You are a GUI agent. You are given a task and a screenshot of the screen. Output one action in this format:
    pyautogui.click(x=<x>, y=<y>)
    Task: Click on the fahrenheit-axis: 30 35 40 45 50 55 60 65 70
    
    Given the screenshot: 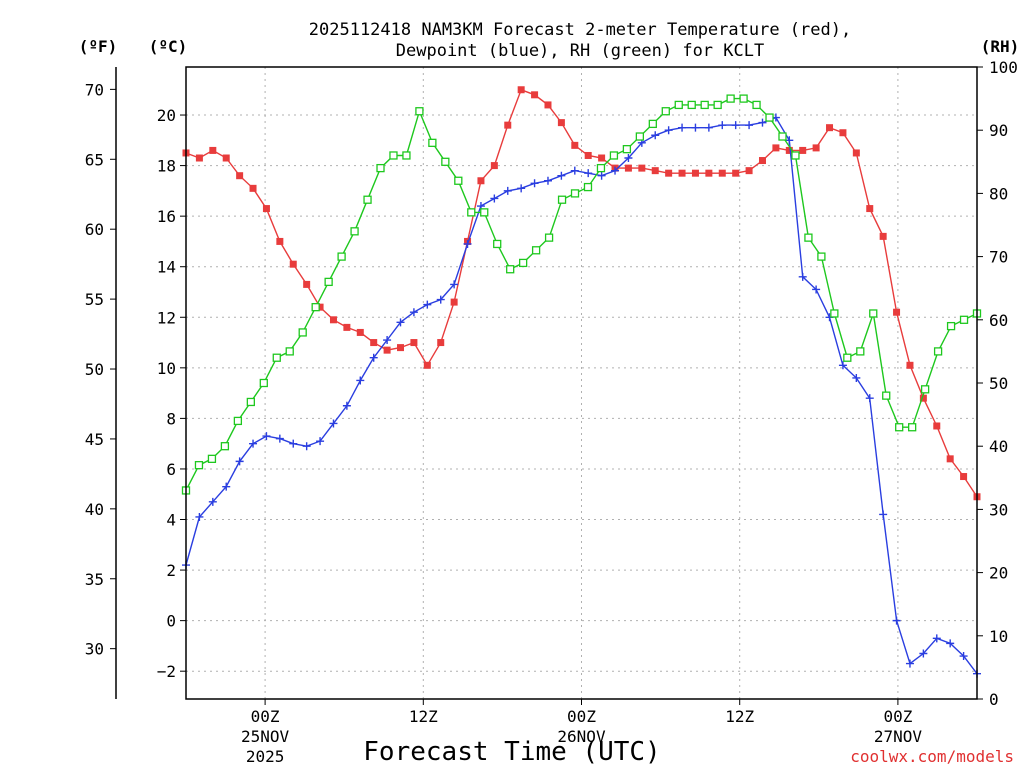 What is the action you would take?
    pyautogui.click(x=101, y=383)
    